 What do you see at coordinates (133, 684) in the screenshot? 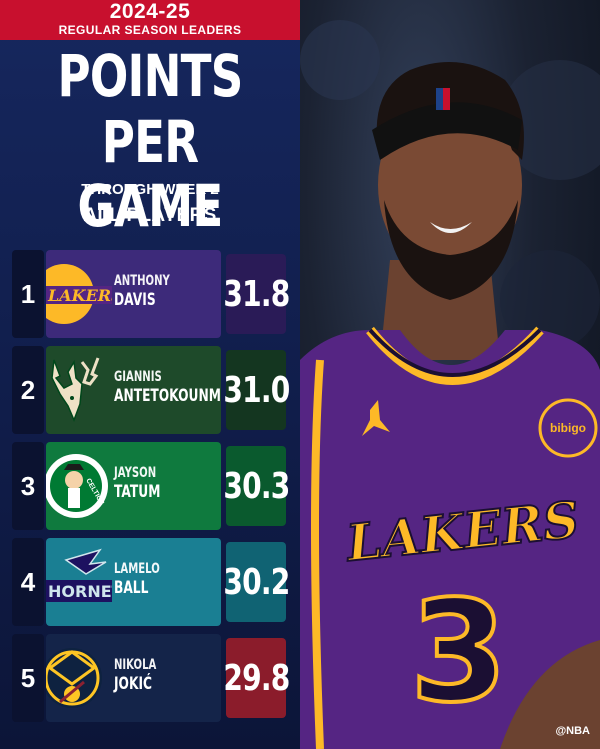
I see `player-last-name: JOKIĆ` at bounding box center [133, 684].